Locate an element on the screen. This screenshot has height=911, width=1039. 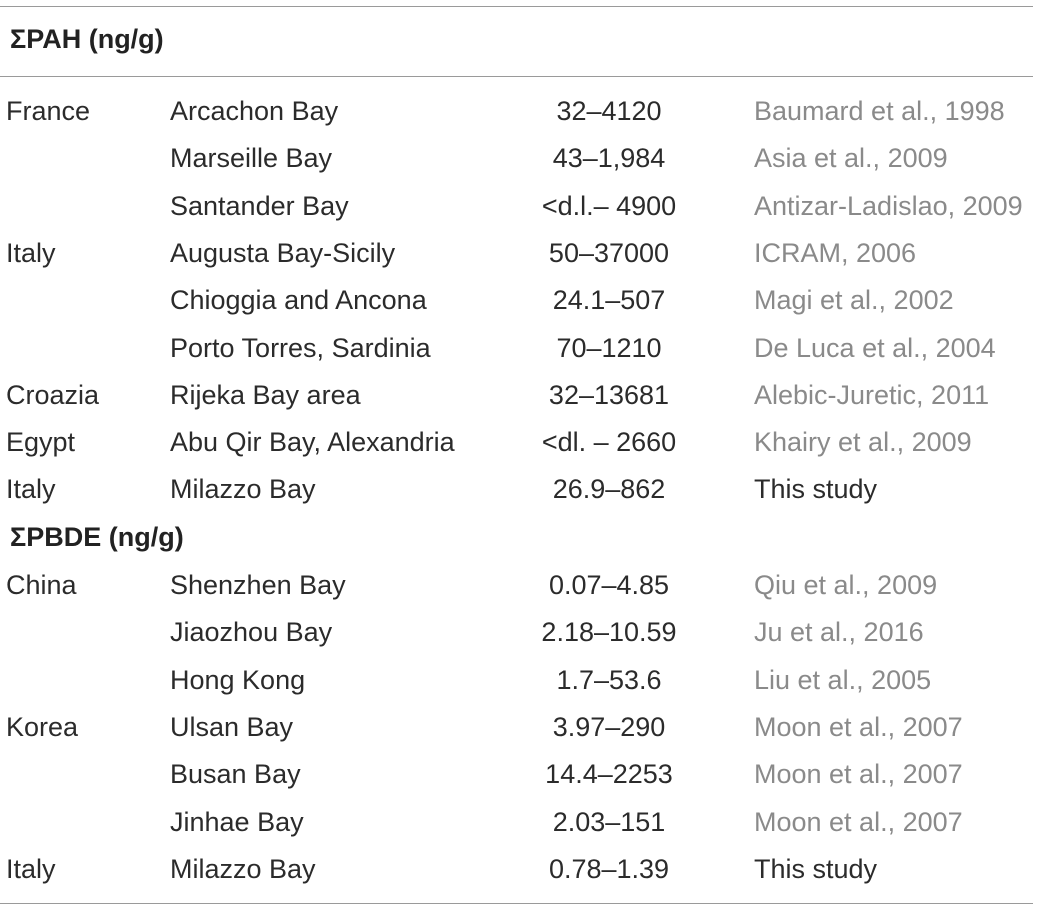
reference-cell: Ju et al., 2016 is located at coordinates (839, 632).